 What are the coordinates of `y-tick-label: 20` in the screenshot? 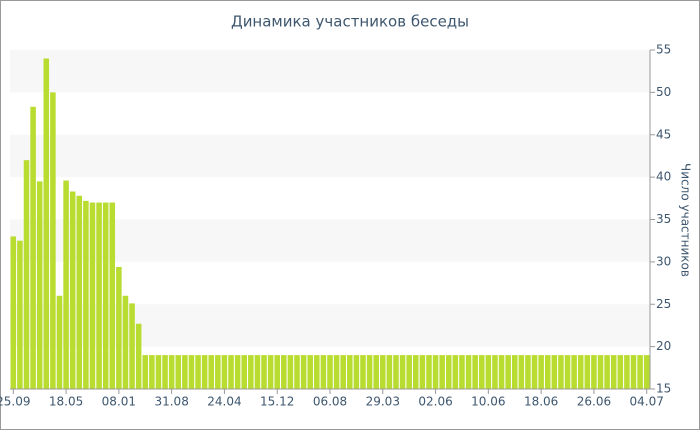 It's located at (663, 346).